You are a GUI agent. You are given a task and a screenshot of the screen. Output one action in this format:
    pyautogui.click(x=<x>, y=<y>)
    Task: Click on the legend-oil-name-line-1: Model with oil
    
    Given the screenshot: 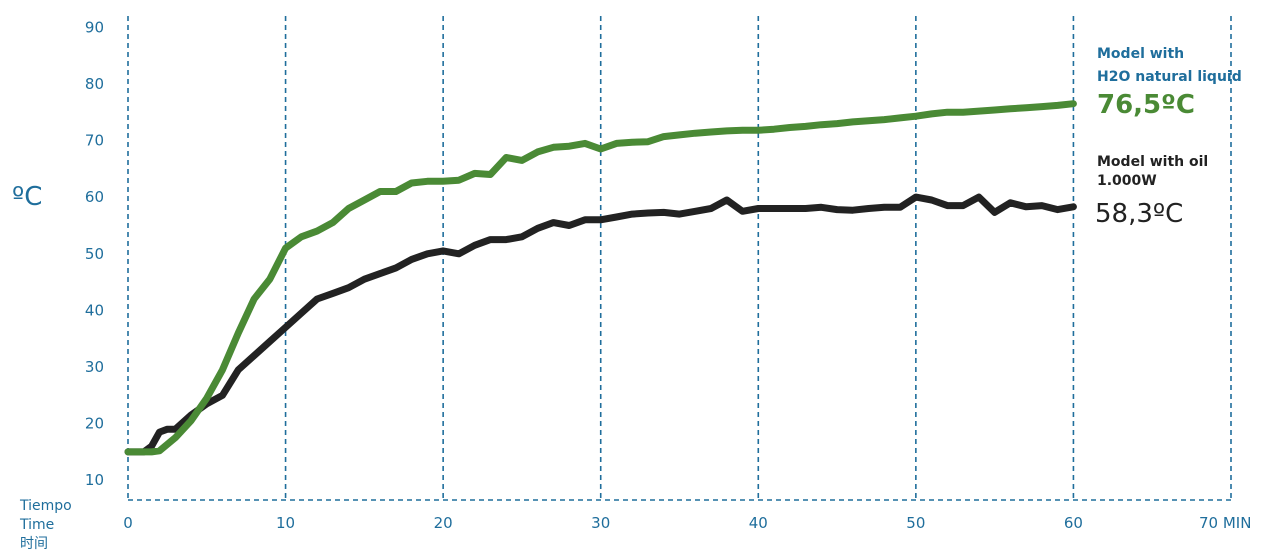 What is the action you would take?
    pyautogui.click(x=1152, y=162)
    